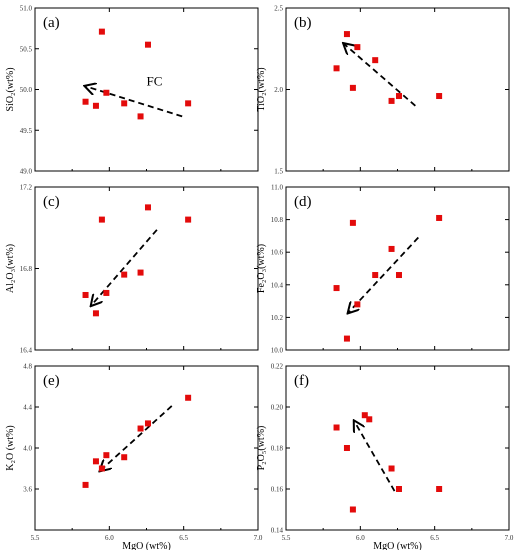 Image resolution: width=520 pixels, height=550 pixels. Describe the element at coordinates (303, 23) in the screenshot. I see `panel-label: (b)` at that location.